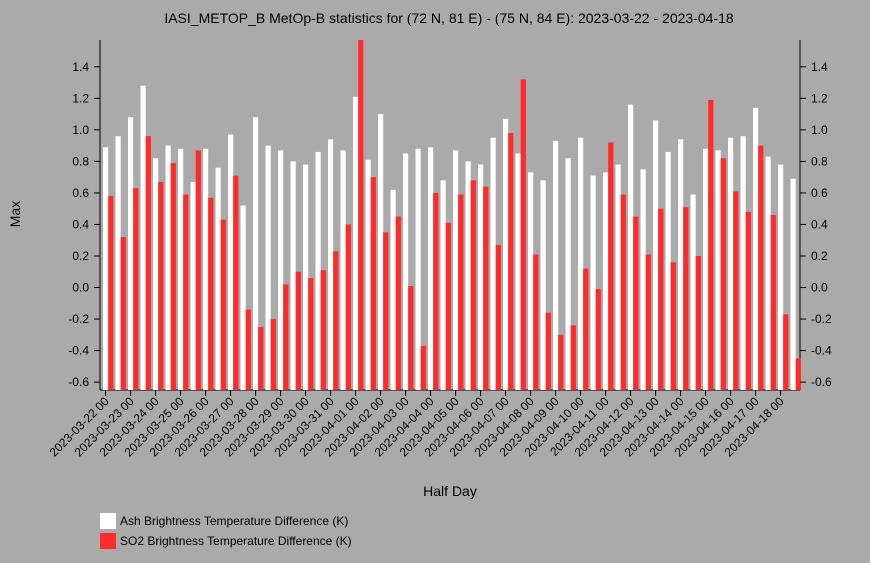 The image size is (870, 563). What do you see at coordinates (821, 319) in the screenshot?
I see `y-tick-label-right: -0.2` at bounding box center [821, 319].